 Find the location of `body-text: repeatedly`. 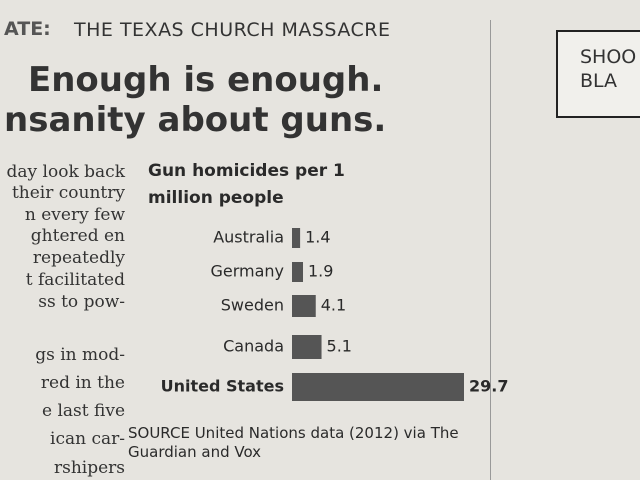

body-text: repeatedly is located at coordinates (78, 258).